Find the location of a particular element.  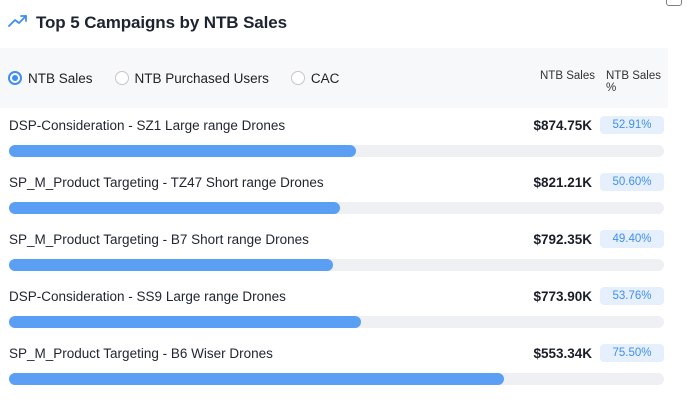

column-header-ntb-sales-pct: NTB Sales % is located at coordinates (633, 82).